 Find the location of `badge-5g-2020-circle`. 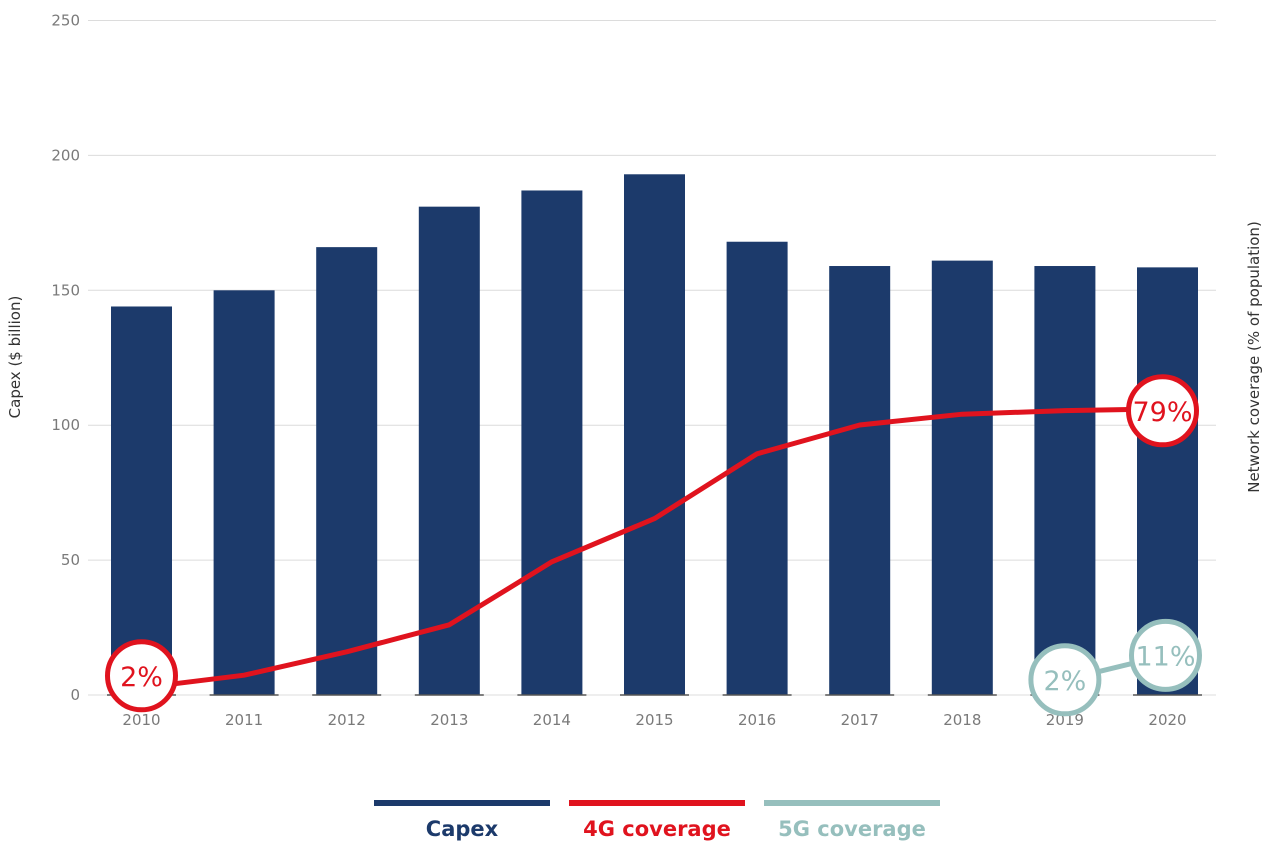

badge-5g-2020-circle is located at coordinates (1165, 655).